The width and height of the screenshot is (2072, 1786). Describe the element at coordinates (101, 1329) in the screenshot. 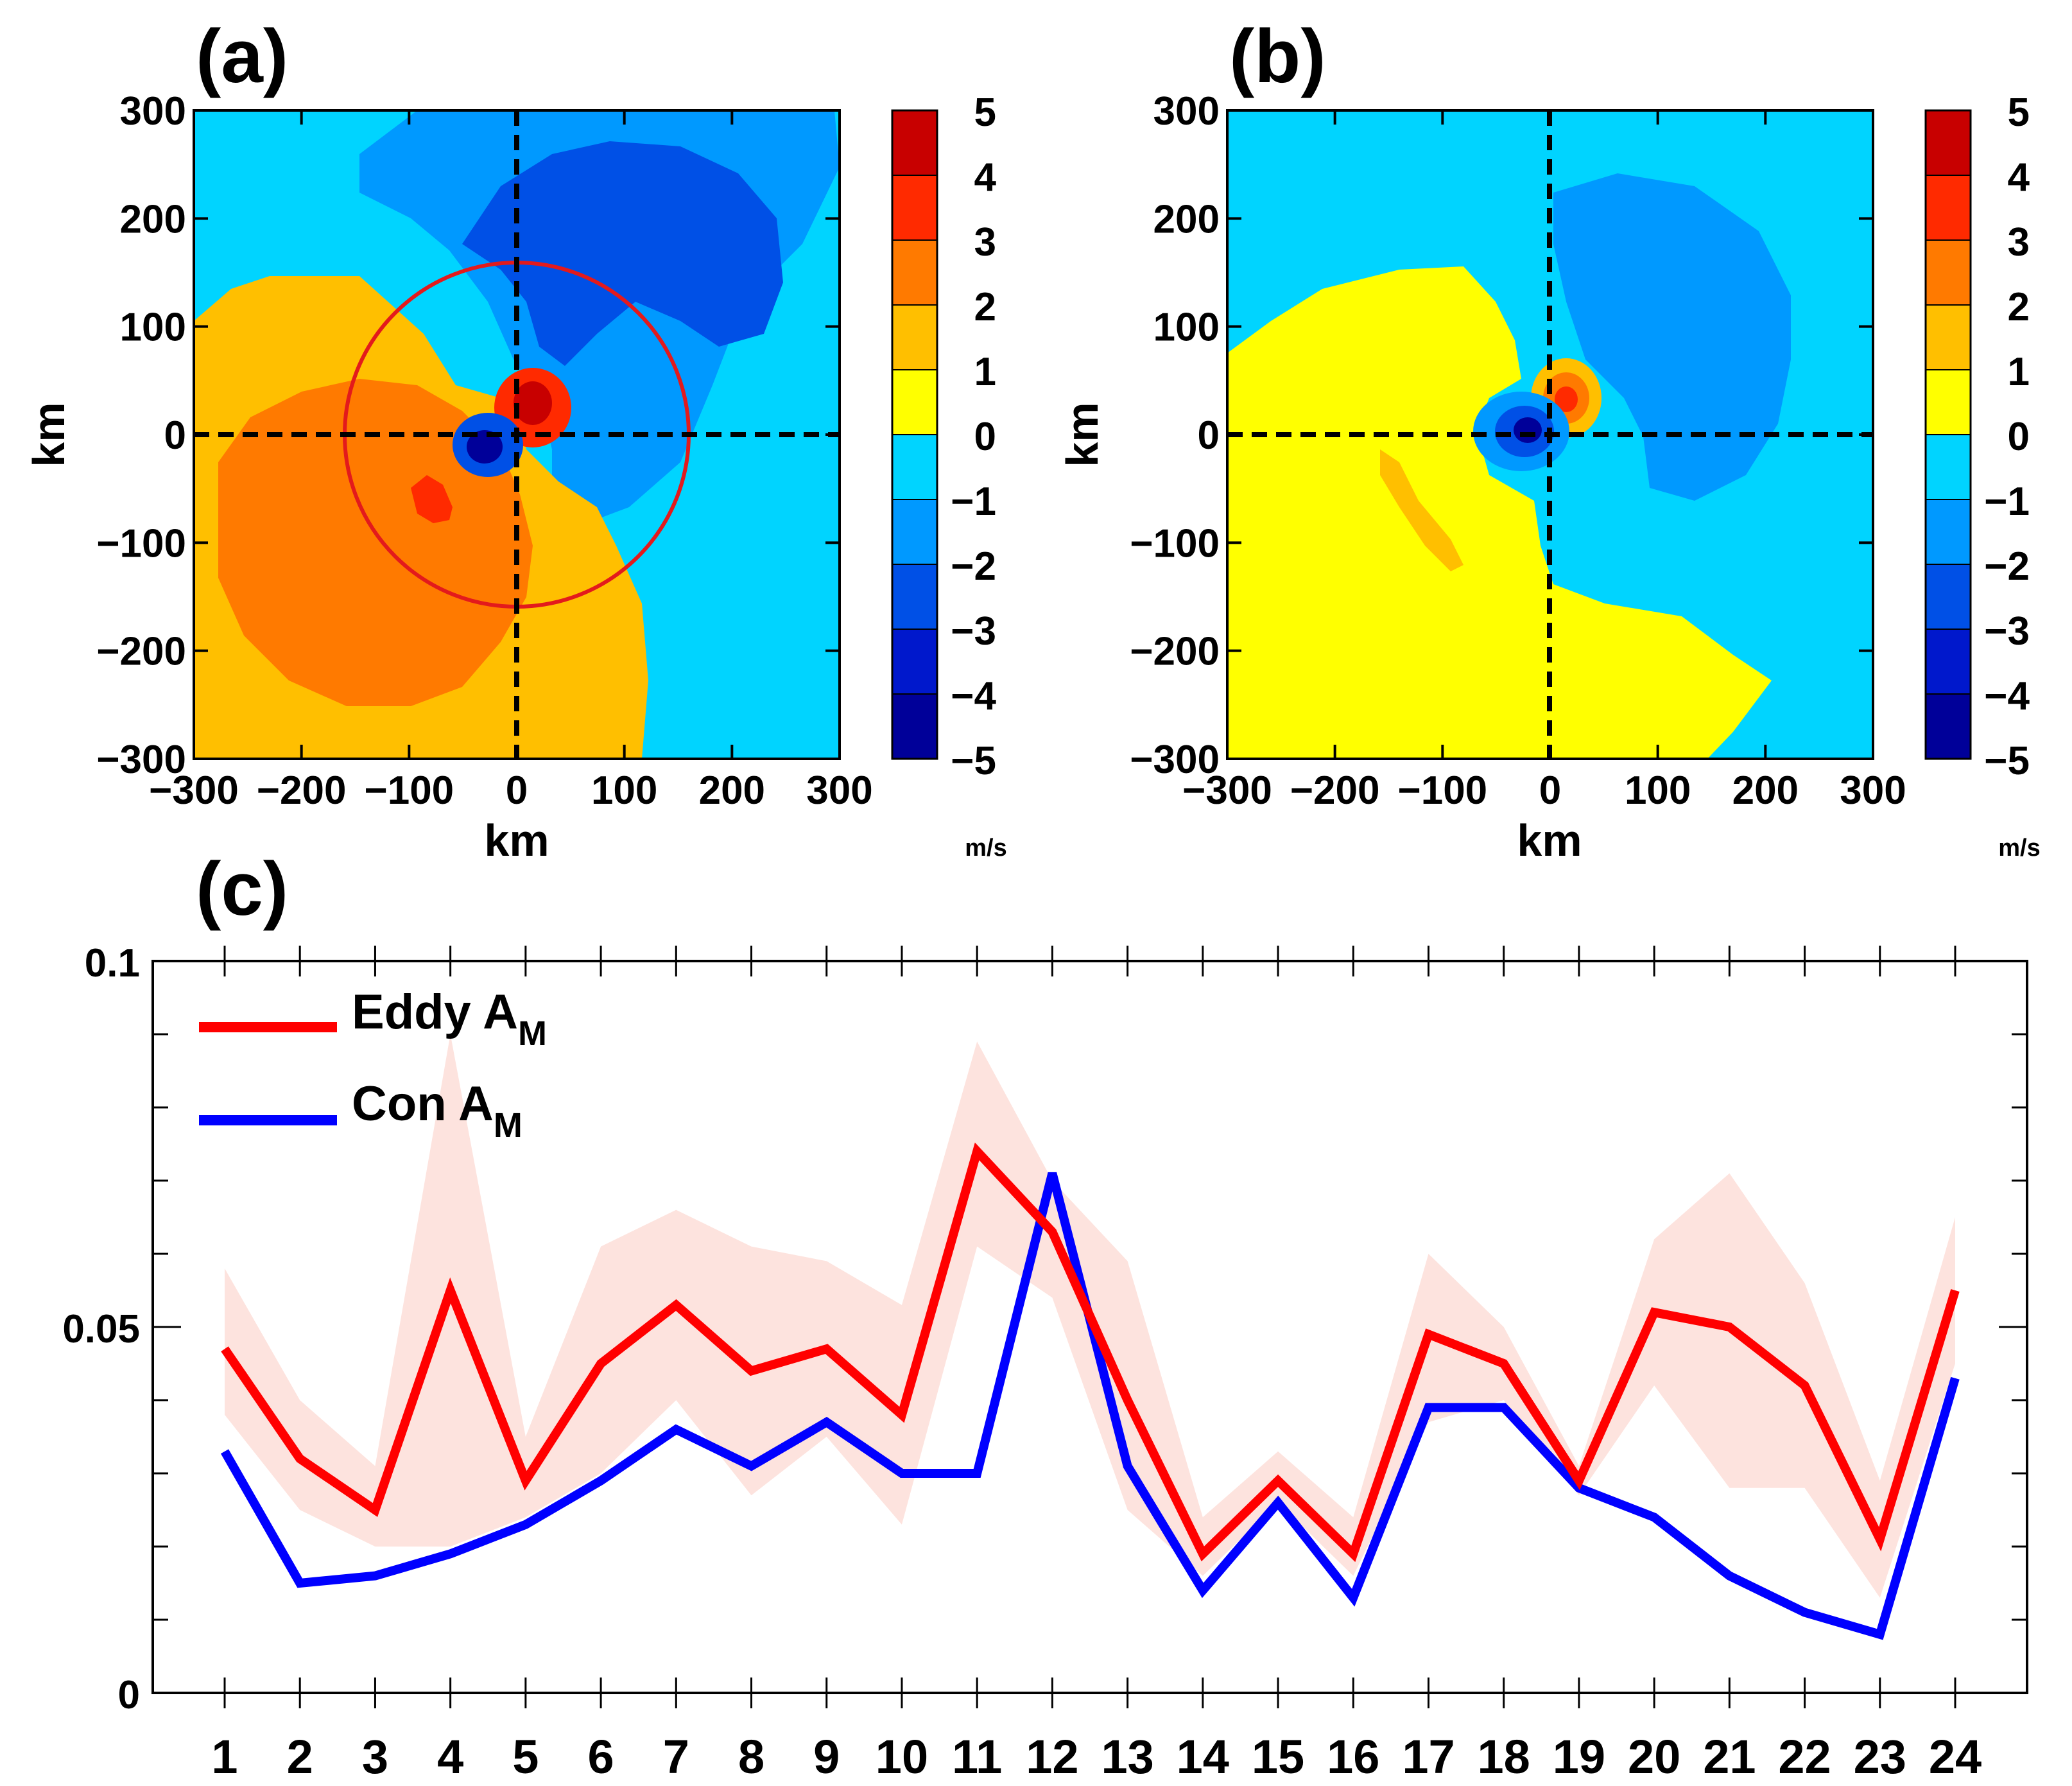

I see `panel-c-ytick-label: 0.05` at that location.